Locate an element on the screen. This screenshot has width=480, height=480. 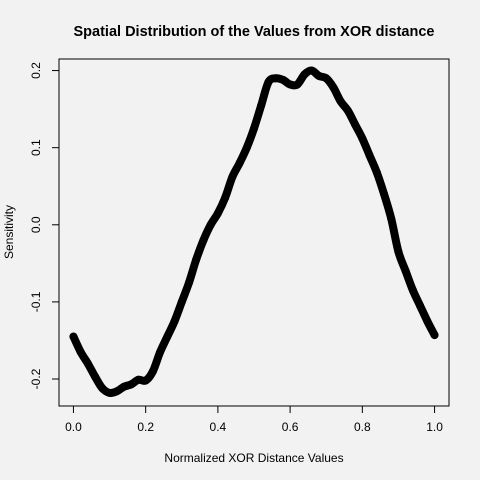
y-axis: -0.2 -0.1 0.0 0.1 0.2 is located at coordinates (44, 225).